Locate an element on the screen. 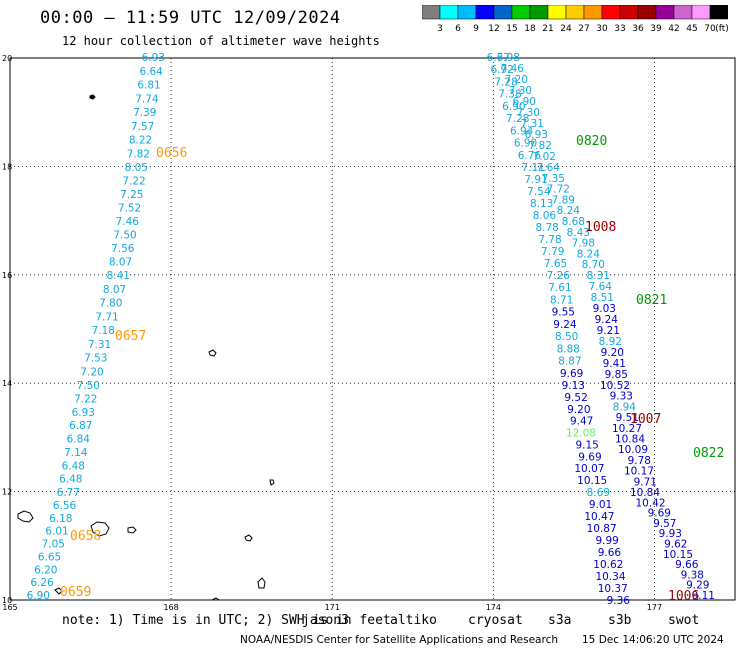 The image size is (740, 650). sat-altiko: altiko is located at coordinates (413, 620).